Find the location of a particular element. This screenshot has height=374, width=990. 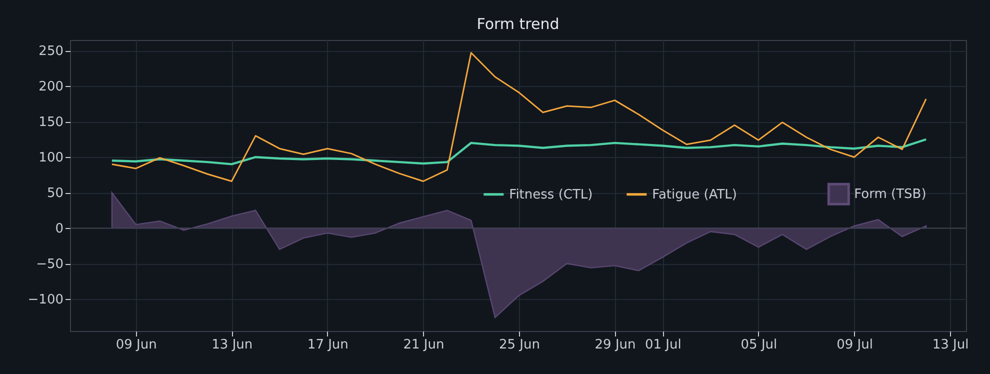

x-tick-label: 05 Jul is located at coordinates (759, 345).